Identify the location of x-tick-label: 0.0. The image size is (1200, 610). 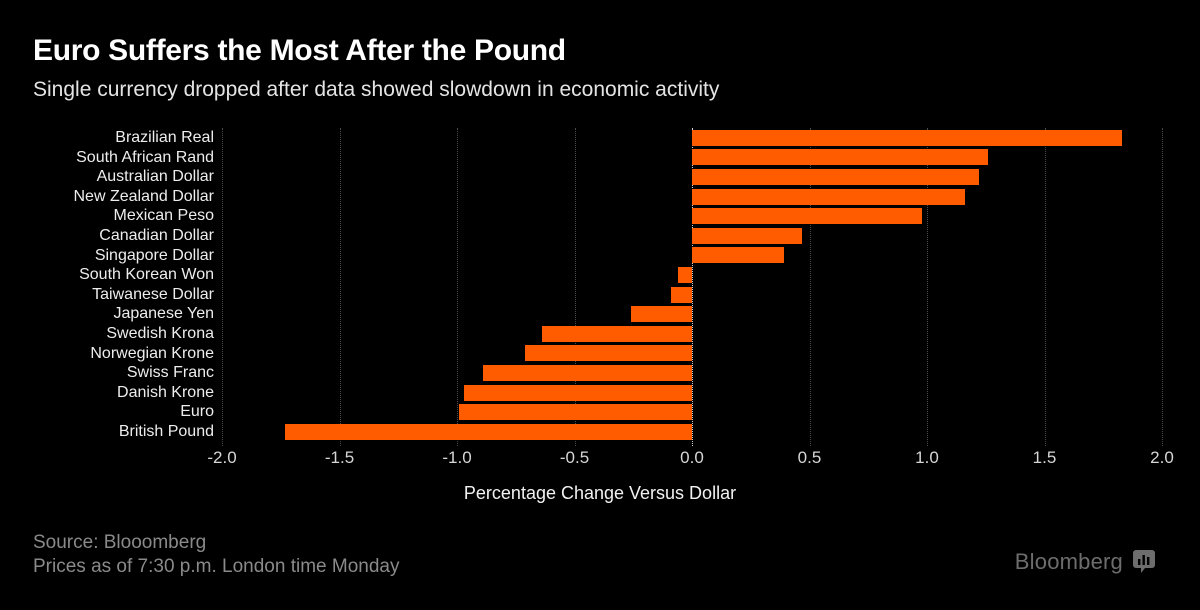
(692, 457).